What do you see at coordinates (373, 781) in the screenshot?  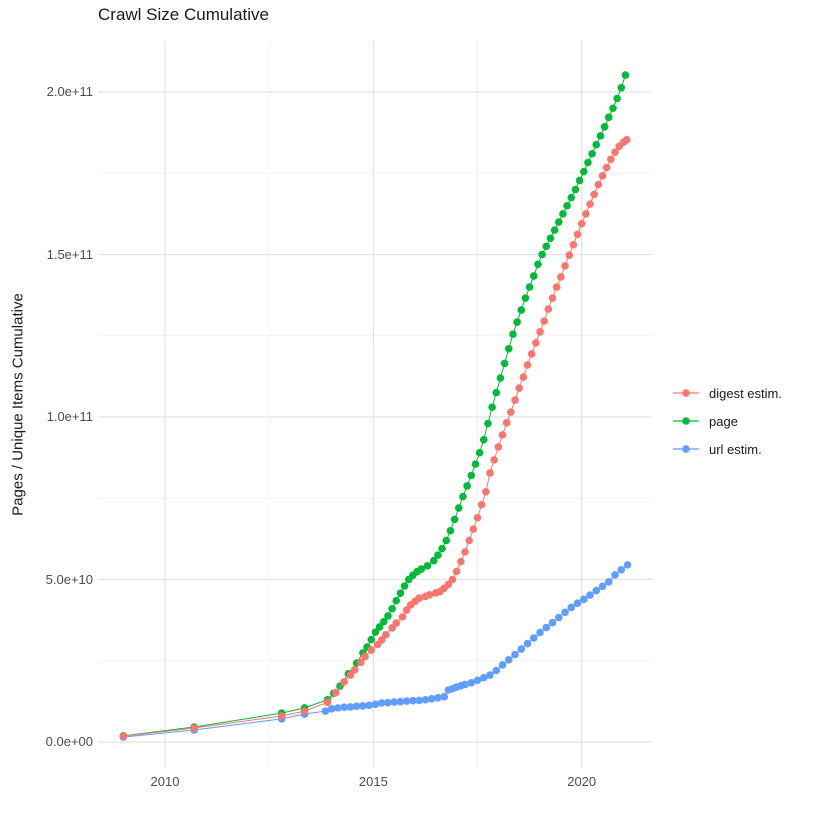 I see `x-tick-label: 2015` at bounding box center [373, 781].